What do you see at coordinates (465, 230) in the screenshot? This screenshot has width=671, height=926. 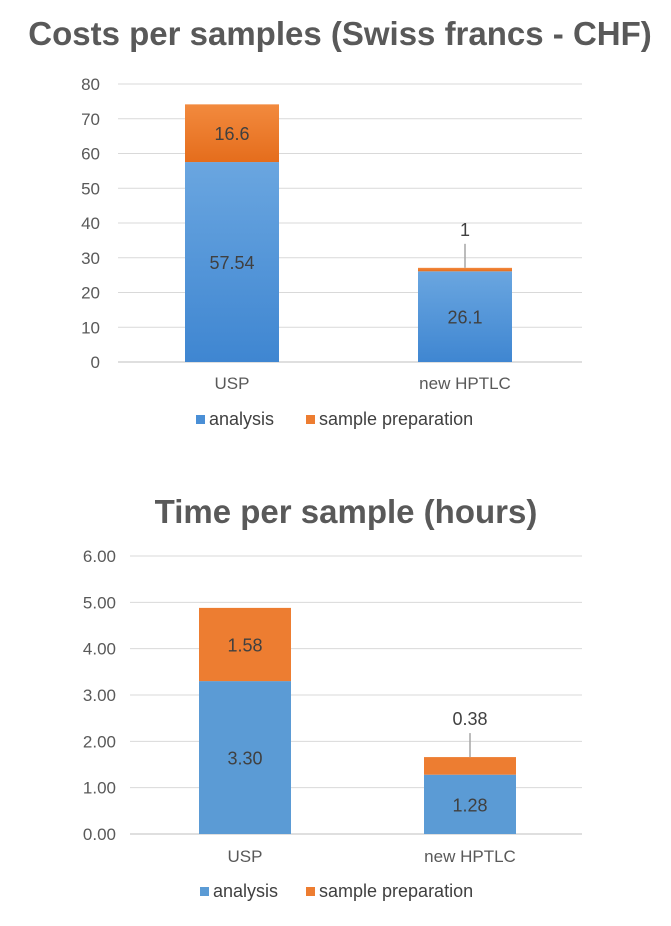 I see `data-label: 1` at bounding box center [465, 230].